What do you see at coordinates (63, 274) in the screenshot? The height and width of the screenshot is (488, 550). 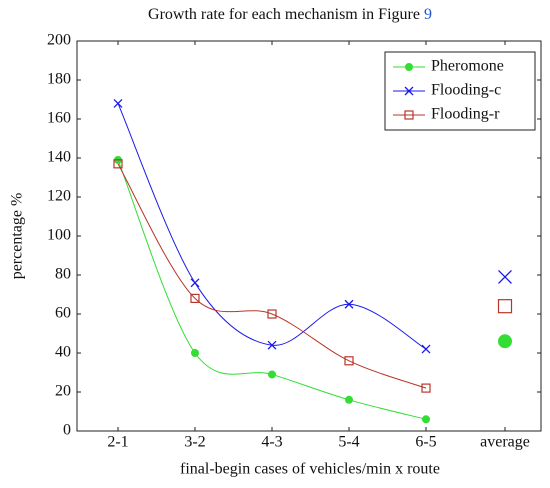 I see `y-tick-label: 80` at bounding box center [63, 274].